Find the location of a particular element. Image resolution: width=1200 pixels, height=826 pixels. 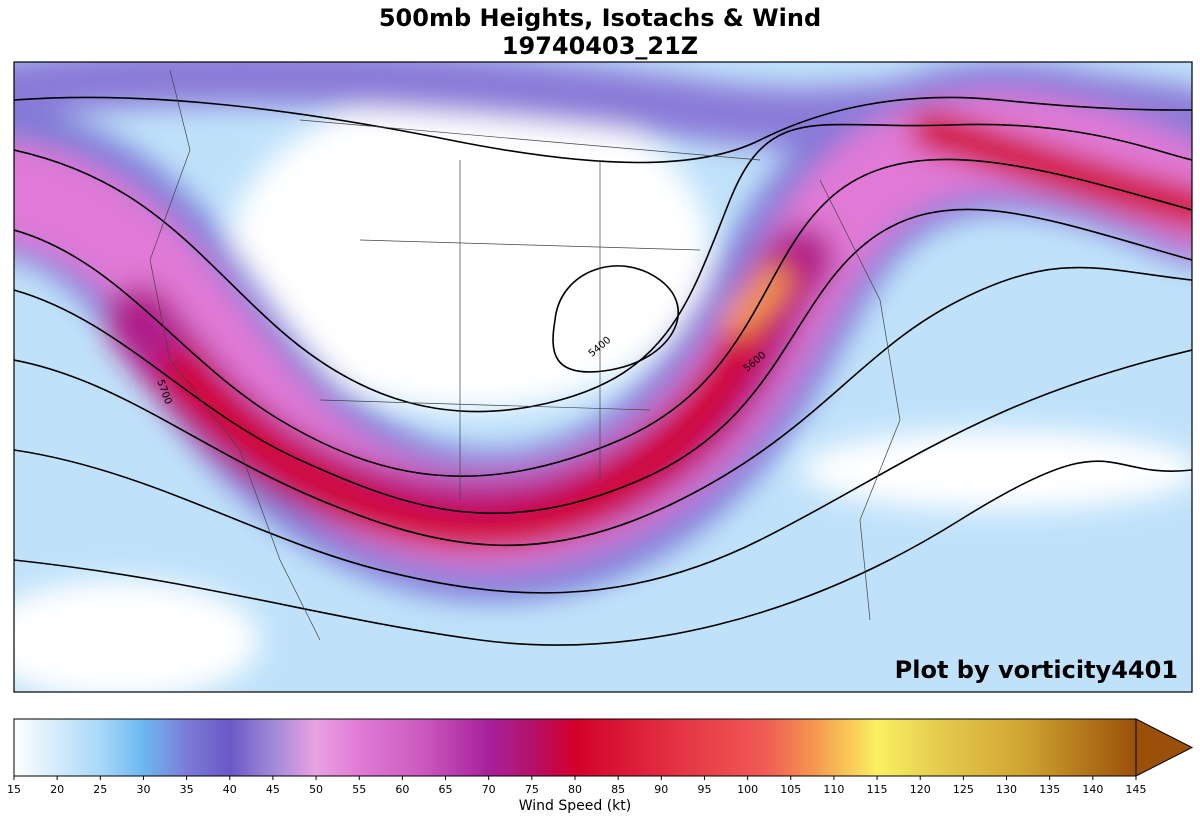

colorbar-tick-label: 115 is located at coordinates (877, 789).